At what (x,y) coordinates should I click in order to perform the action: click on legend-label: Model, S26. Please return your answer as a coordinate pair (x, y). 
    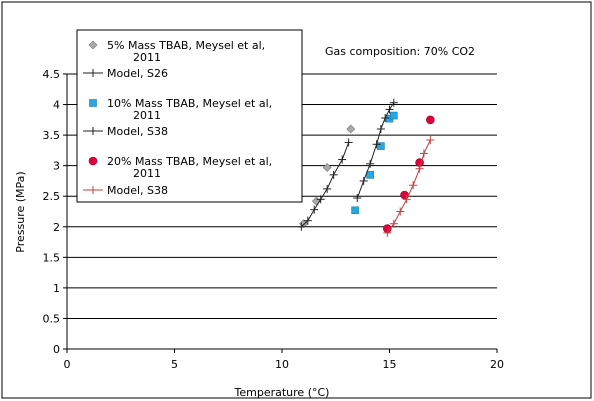
    Looking at the image, I should click on (137, 73).